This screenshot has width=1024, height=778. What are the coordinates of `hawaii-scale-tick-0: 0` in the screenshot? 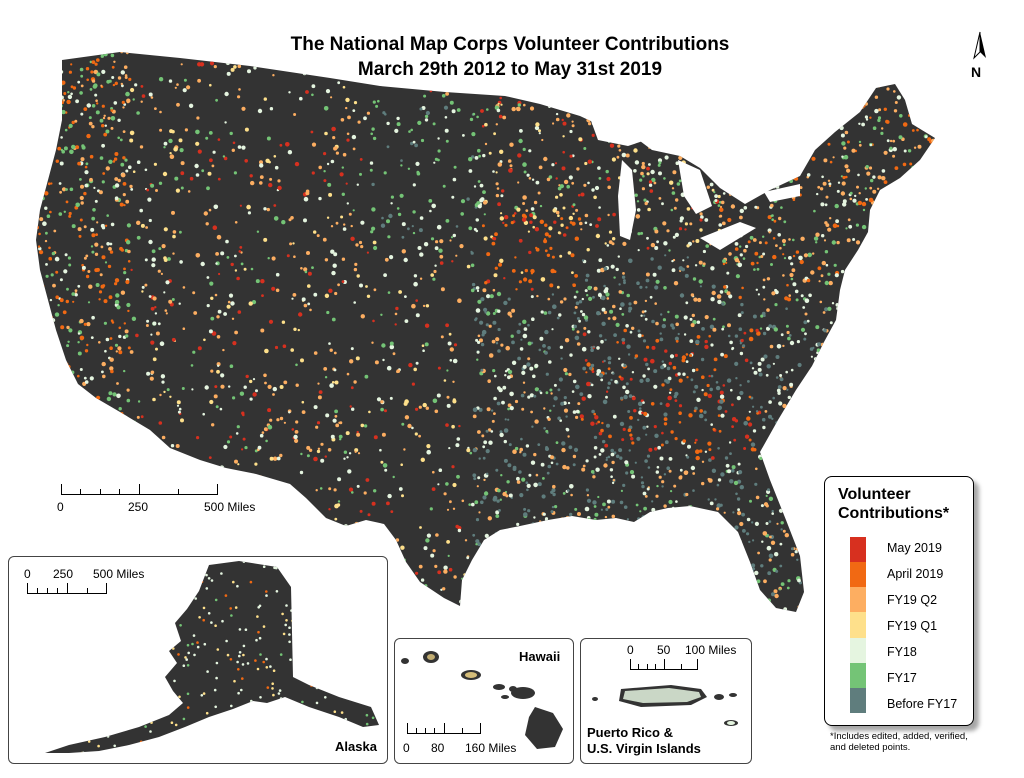 It's located at (406, 748).